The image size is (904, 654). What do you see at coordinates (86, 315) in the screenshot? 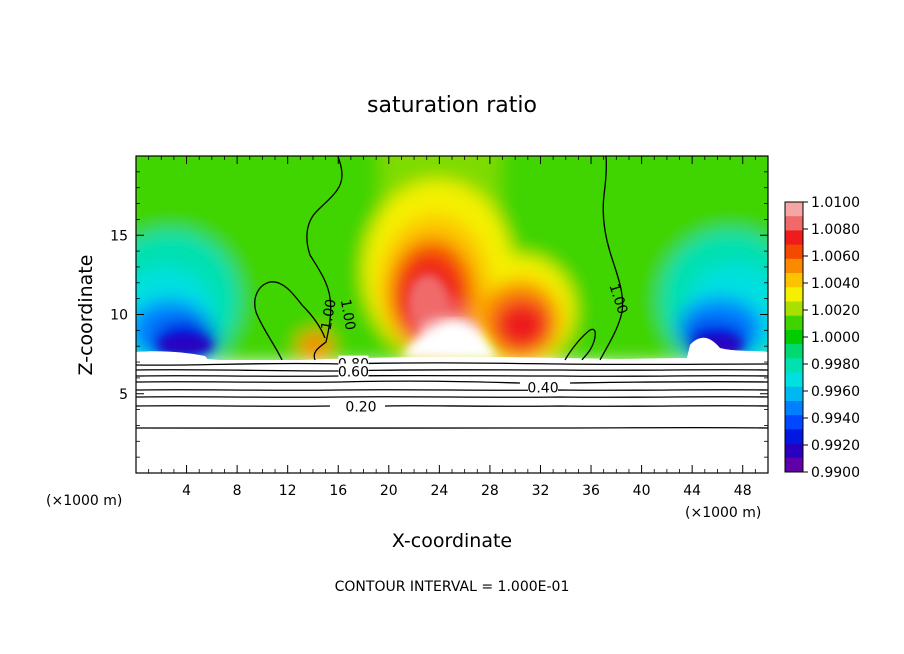
I see `y-axis-label: Z-coordinate` at bounding box center [86, 315].